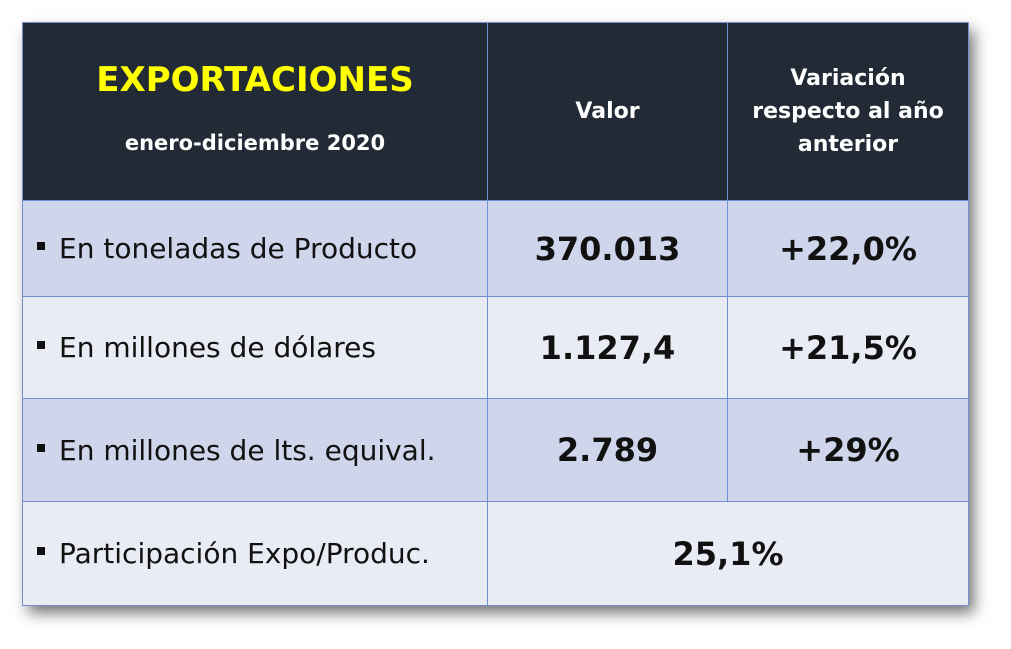 This screenshot has width=1011, height=649. Describe the element at coordinates (607, 450) in the screenshot. I see `value: 2.789` at that location.